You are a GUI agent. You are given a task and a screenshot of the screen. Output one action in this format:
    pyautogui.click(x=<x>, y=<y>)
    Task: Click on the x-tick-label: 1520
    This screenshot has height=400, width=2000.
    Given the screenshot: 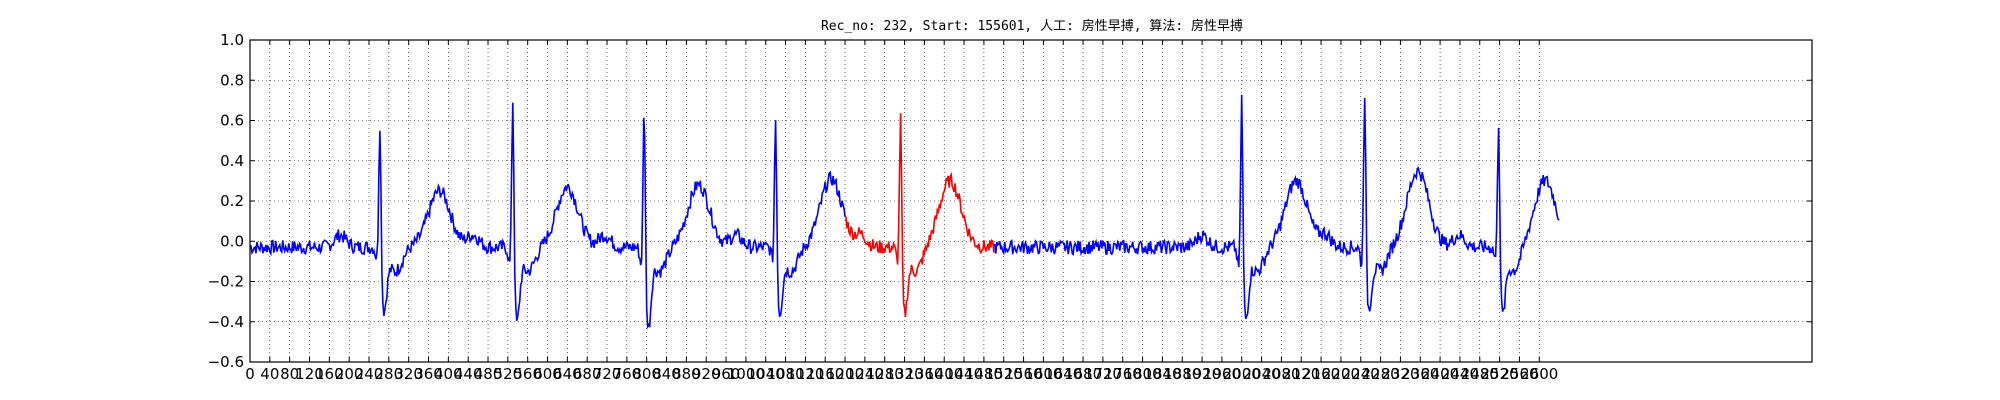 What is the action you would take?
    pyautogui.click(x=1004, y=374)
    